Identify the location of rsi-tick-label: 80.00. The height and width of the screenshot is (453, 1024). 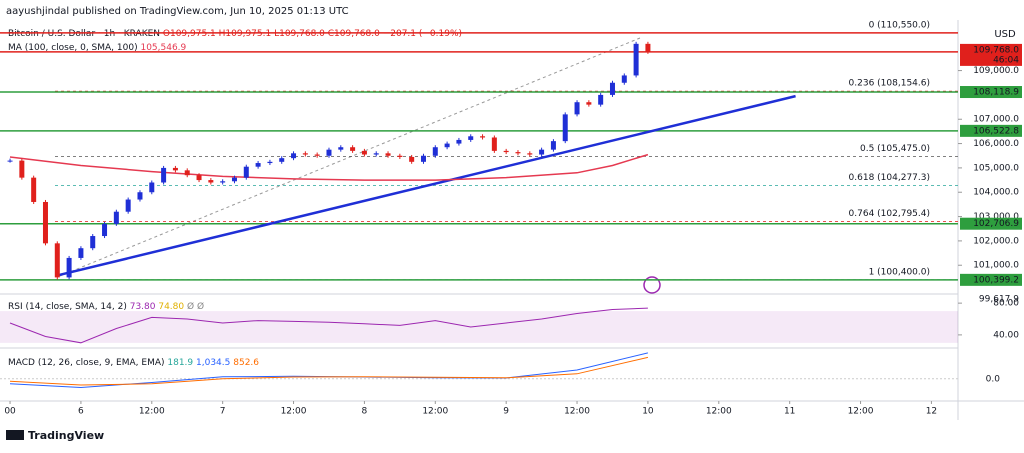
(1006, 304).